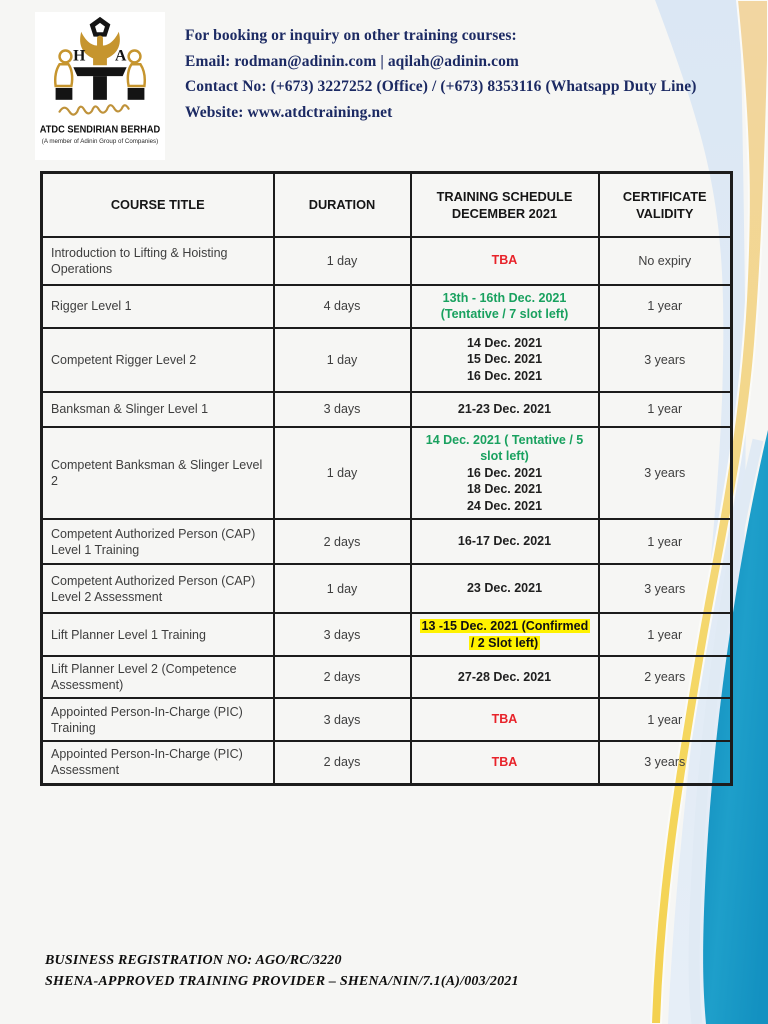 This screenshot has height=1024, width=768. What do you see at coordinates (504, 448) in the screenshot?
I see `schedule-line: 14 Dec. 2021 ( Tentative / 5 slot left)` at bounding box center [504, 448].